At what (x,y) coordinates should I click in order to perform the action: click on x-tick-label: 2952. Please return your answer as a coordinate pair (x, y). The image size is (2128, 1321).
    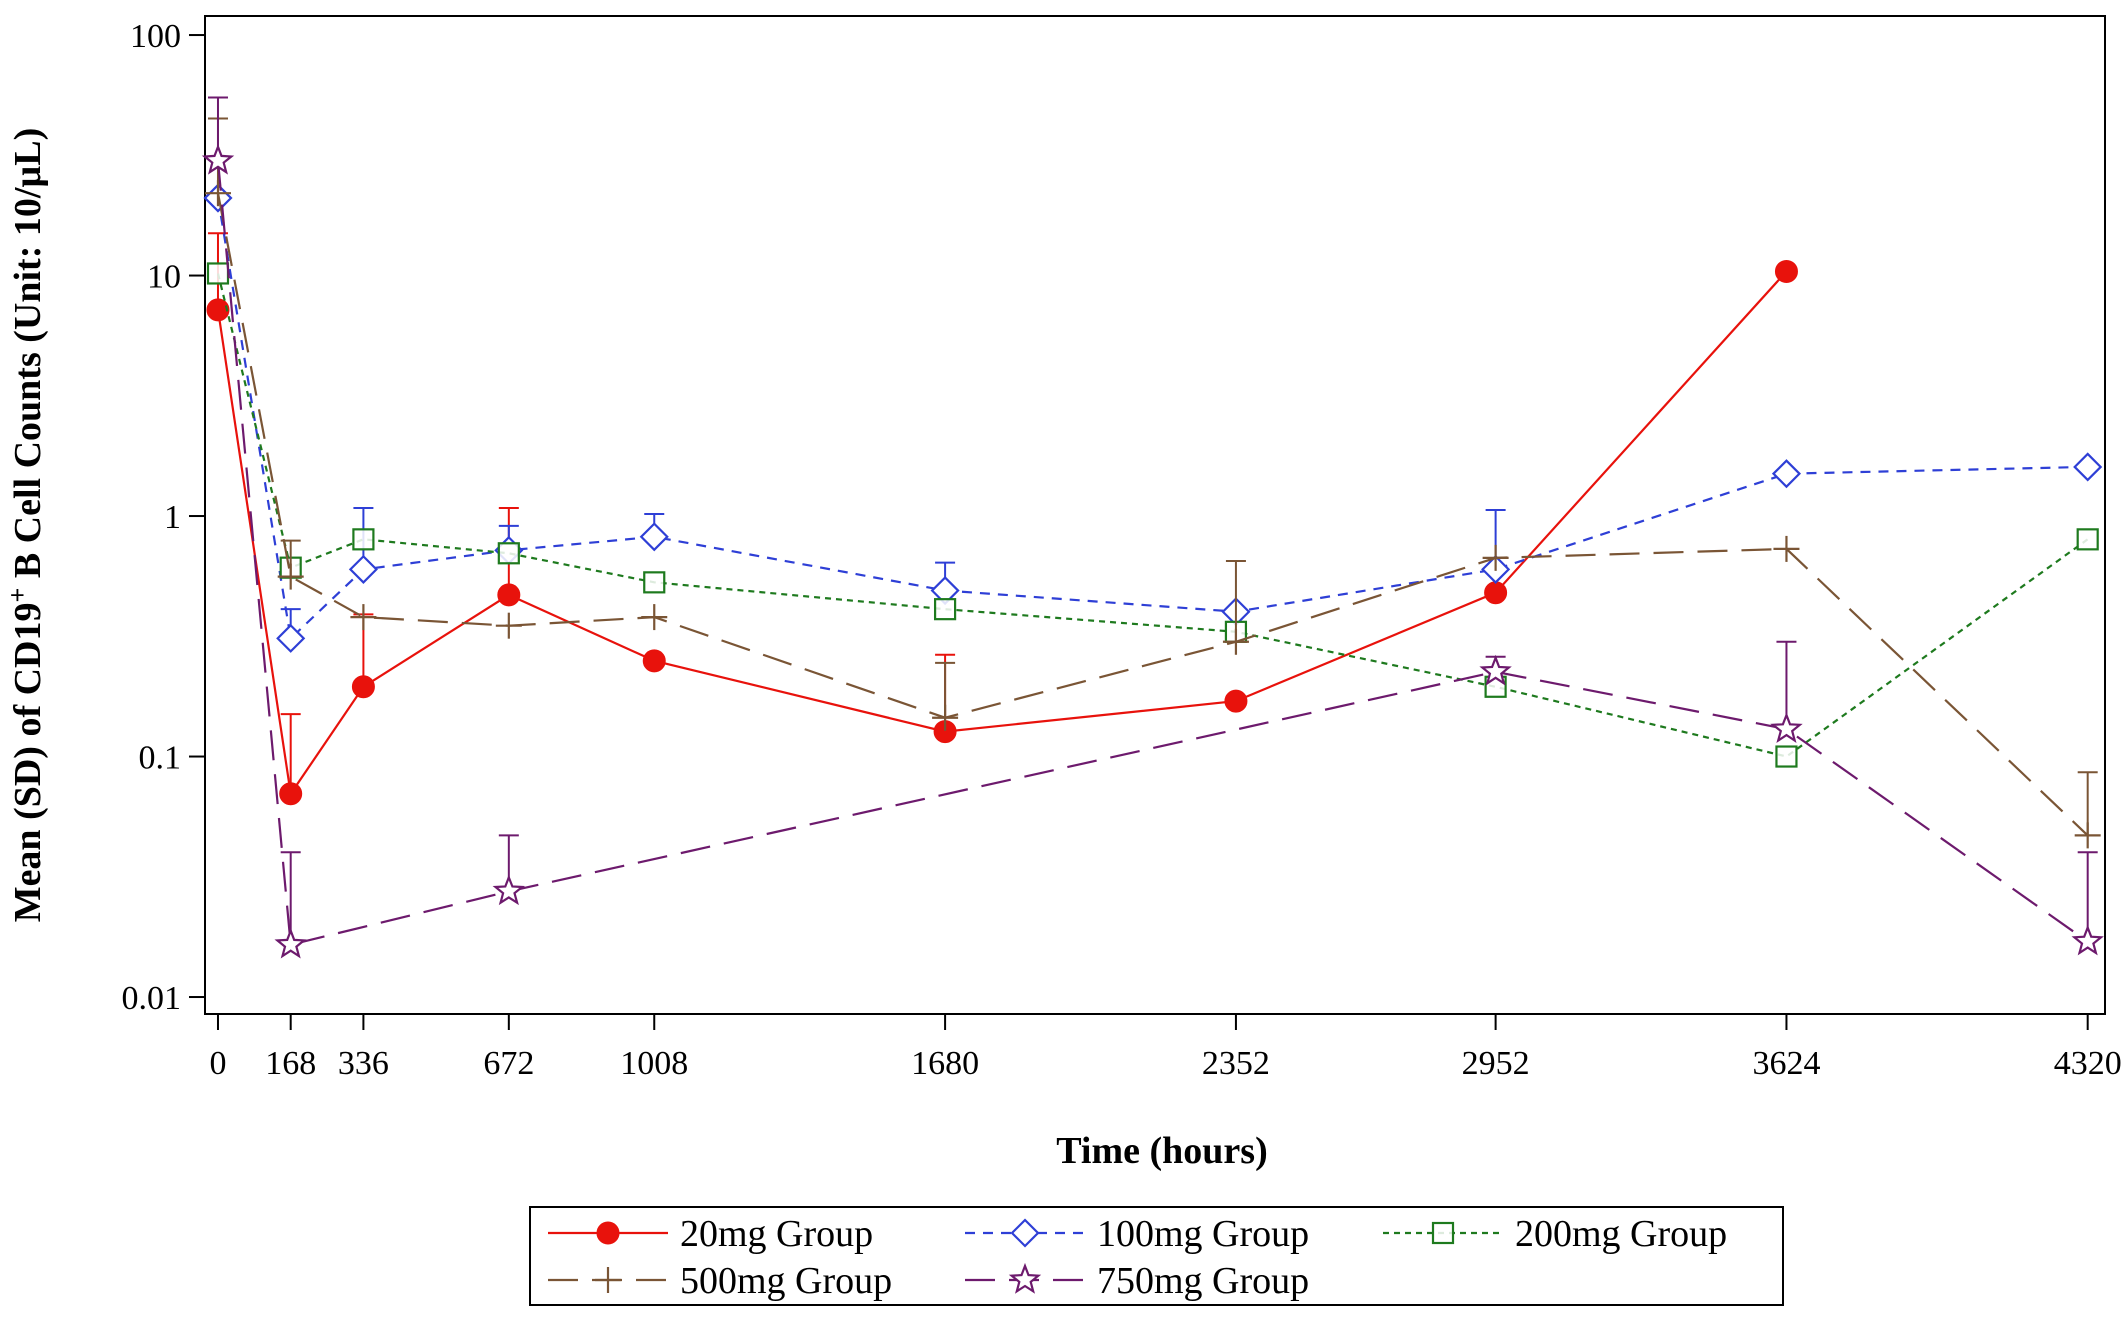
    Looking at the image, I should click on (1496, 1063).